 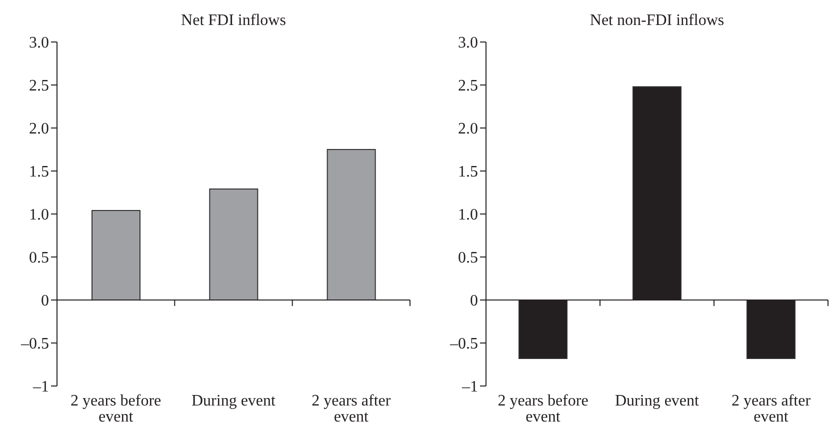 What do you see at coordinates (657, 21) in the screenshot?
I see `chart-title: Net non-FDI inflows` at bounding box center [657, 21].